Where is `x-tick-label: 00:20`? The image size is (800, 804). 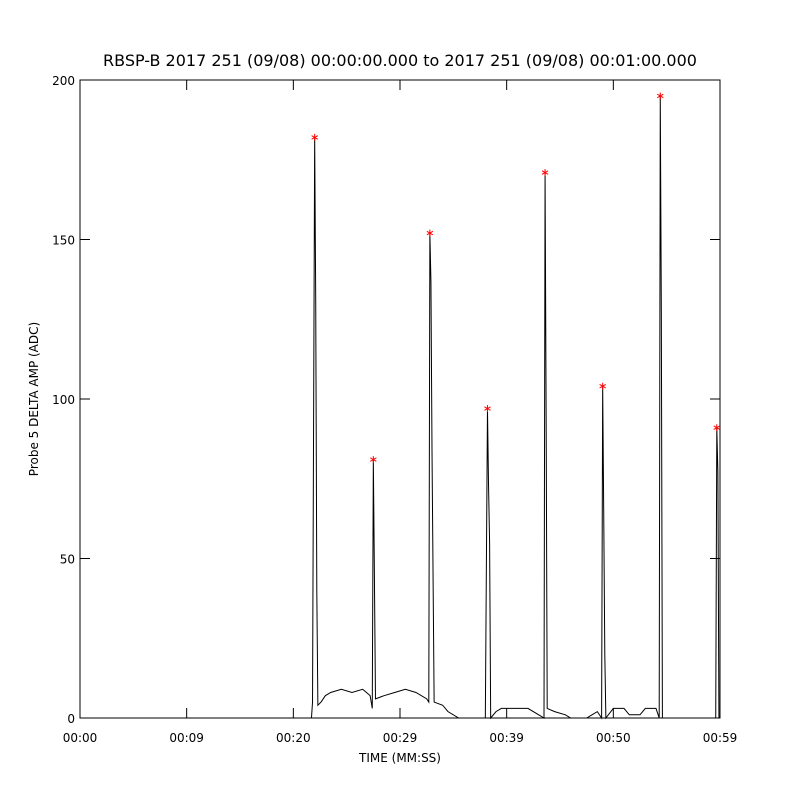
x-tick-label: 00:20 is located at coordinates (293, 738).